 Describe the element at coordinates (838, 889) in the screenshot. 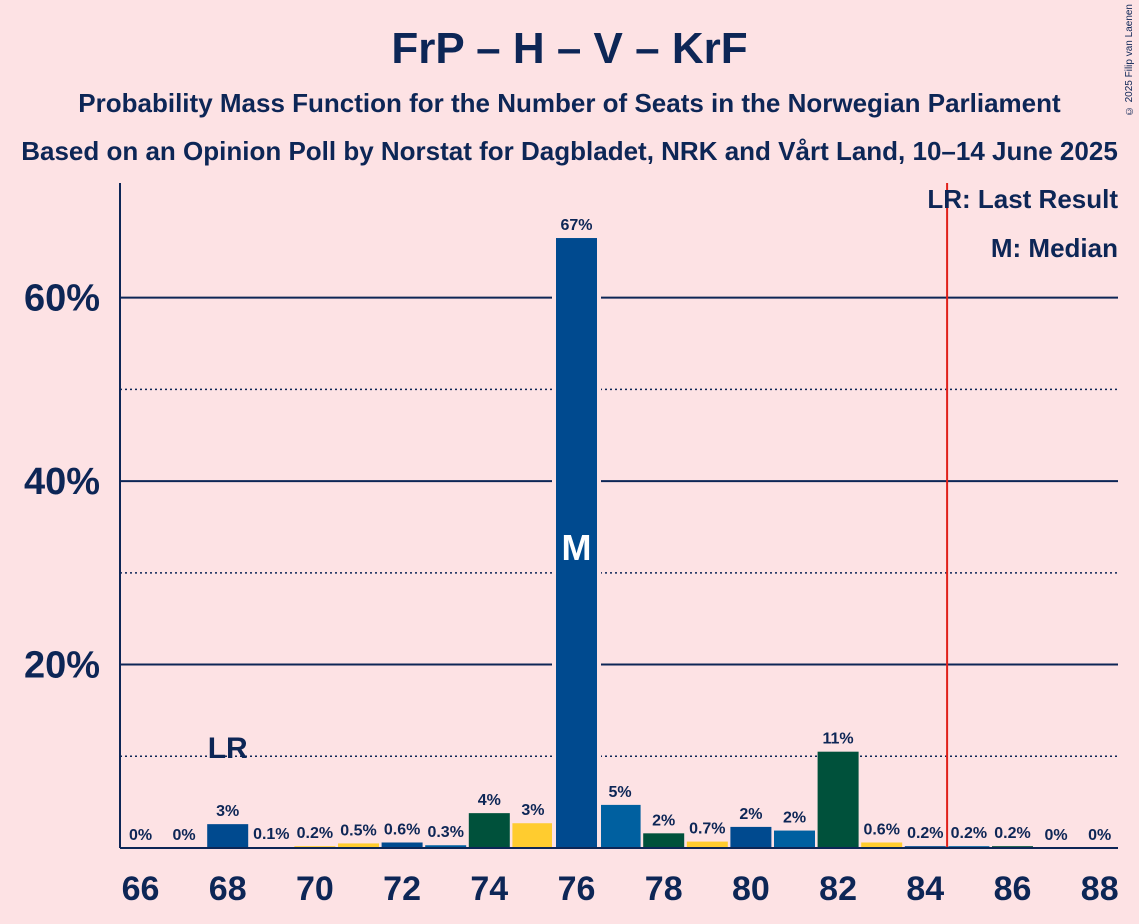

I see `x-tick-label: 82` at that location.